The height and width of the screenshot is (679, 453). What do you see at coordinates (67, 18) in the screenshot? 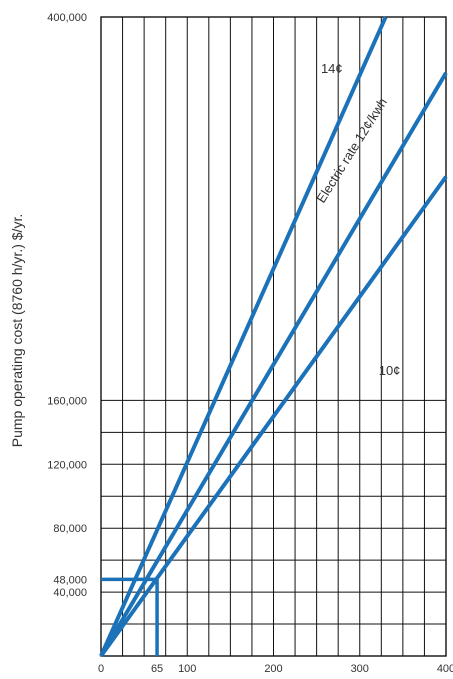
I see `y-tick-label: 400,000` at bounding box center [67, 18].